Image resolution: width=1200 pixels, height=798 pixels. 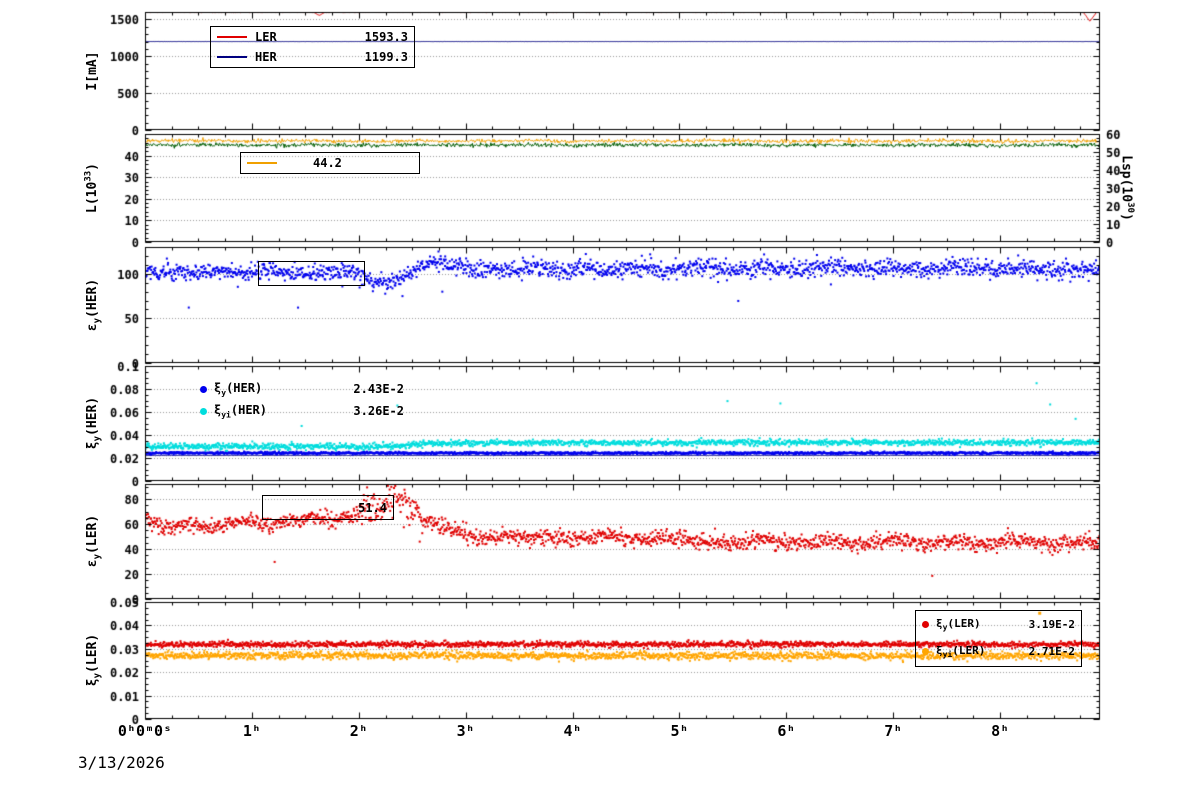 What do you see at coordinates (378, 411) in the screenshot?
I see `legend-value: 3.26E-2` at bounding box center [378, 411].